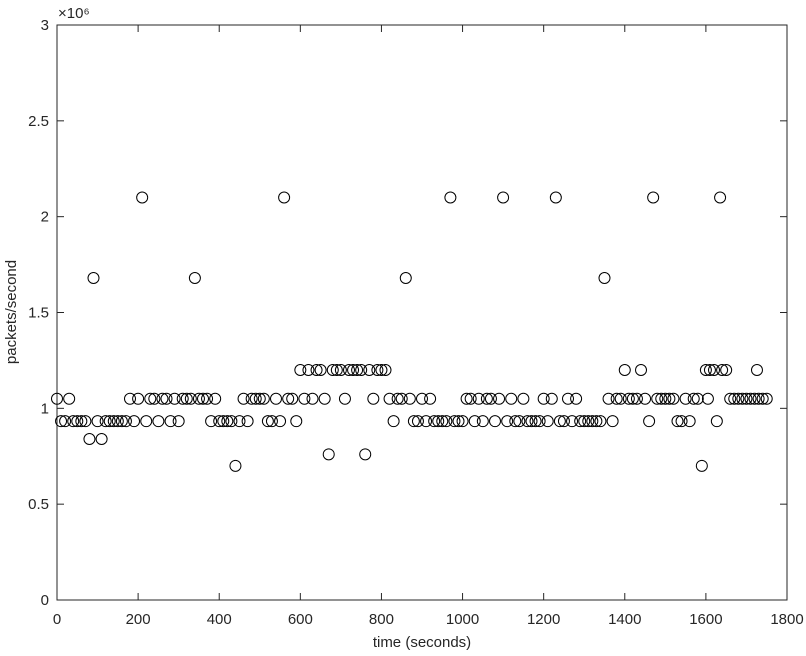  What do you see at coordinates (45, 600) in the screenshot?
I see `y-tick-label: 0` at bounding box center [45, 600].